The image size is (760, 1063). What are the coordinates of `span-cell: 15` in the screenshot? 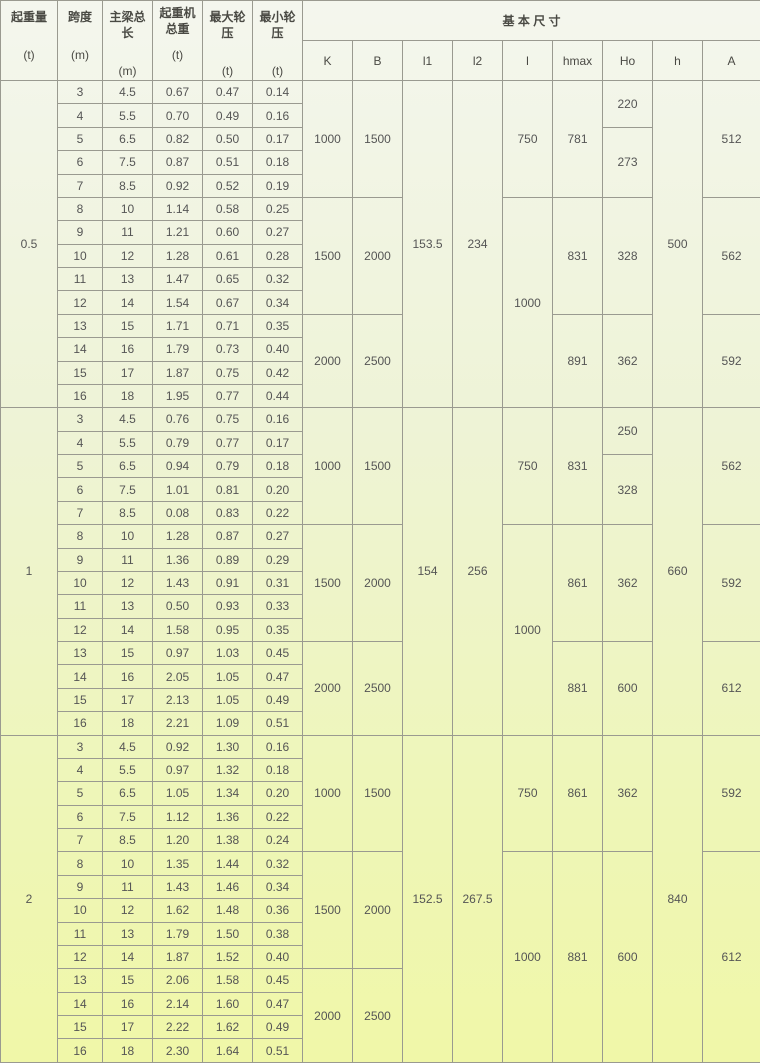 It's located at (80, 1027).